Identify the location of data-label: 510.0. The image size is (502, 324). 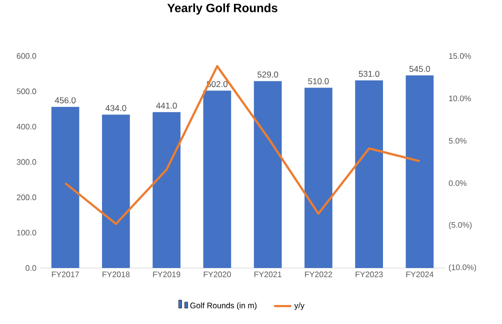
(318, 81).